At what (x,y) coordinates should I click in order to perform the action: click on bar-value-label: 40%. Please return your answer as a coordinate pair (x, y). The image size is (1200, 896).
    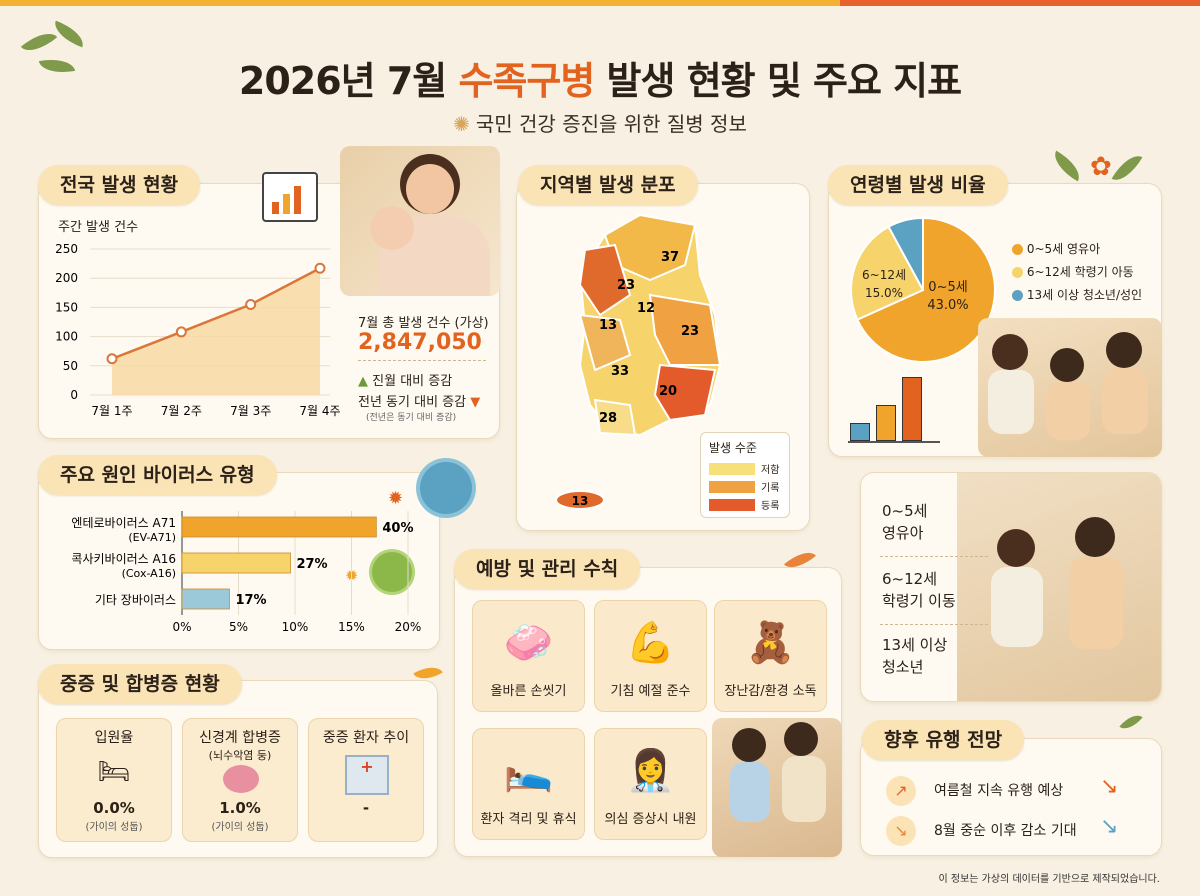
    Looking at the image, I should click on (397, 528).